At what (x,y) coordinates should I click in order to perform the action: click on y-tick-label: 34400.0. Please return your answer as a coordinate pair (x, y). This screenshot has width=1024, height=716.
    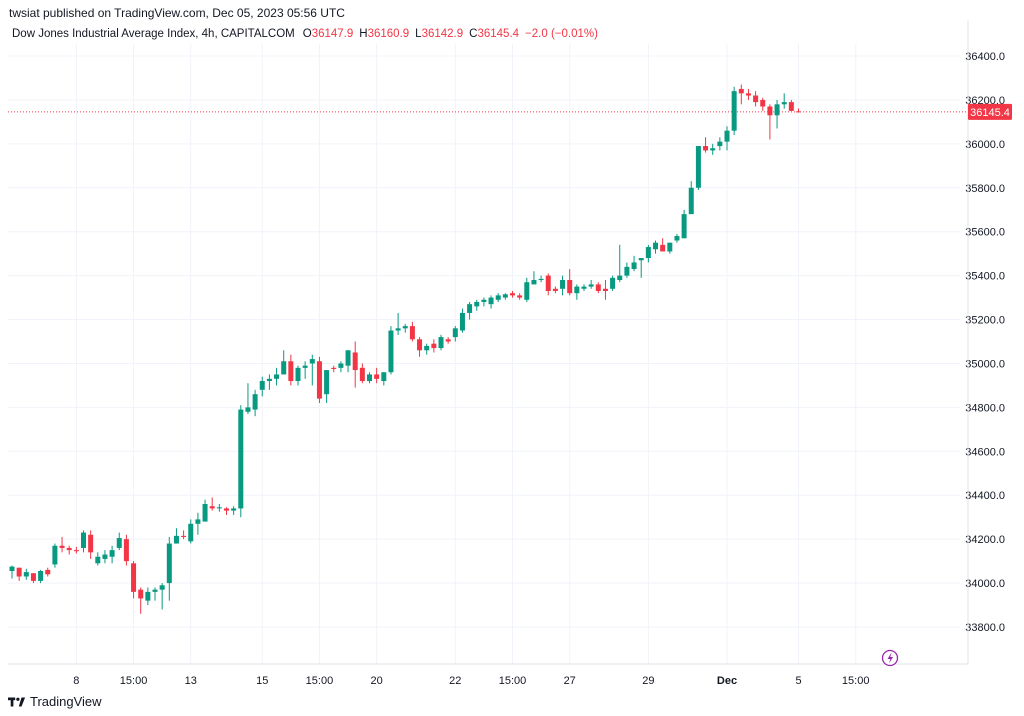
    Looking at the image, I should click on (985, 496).